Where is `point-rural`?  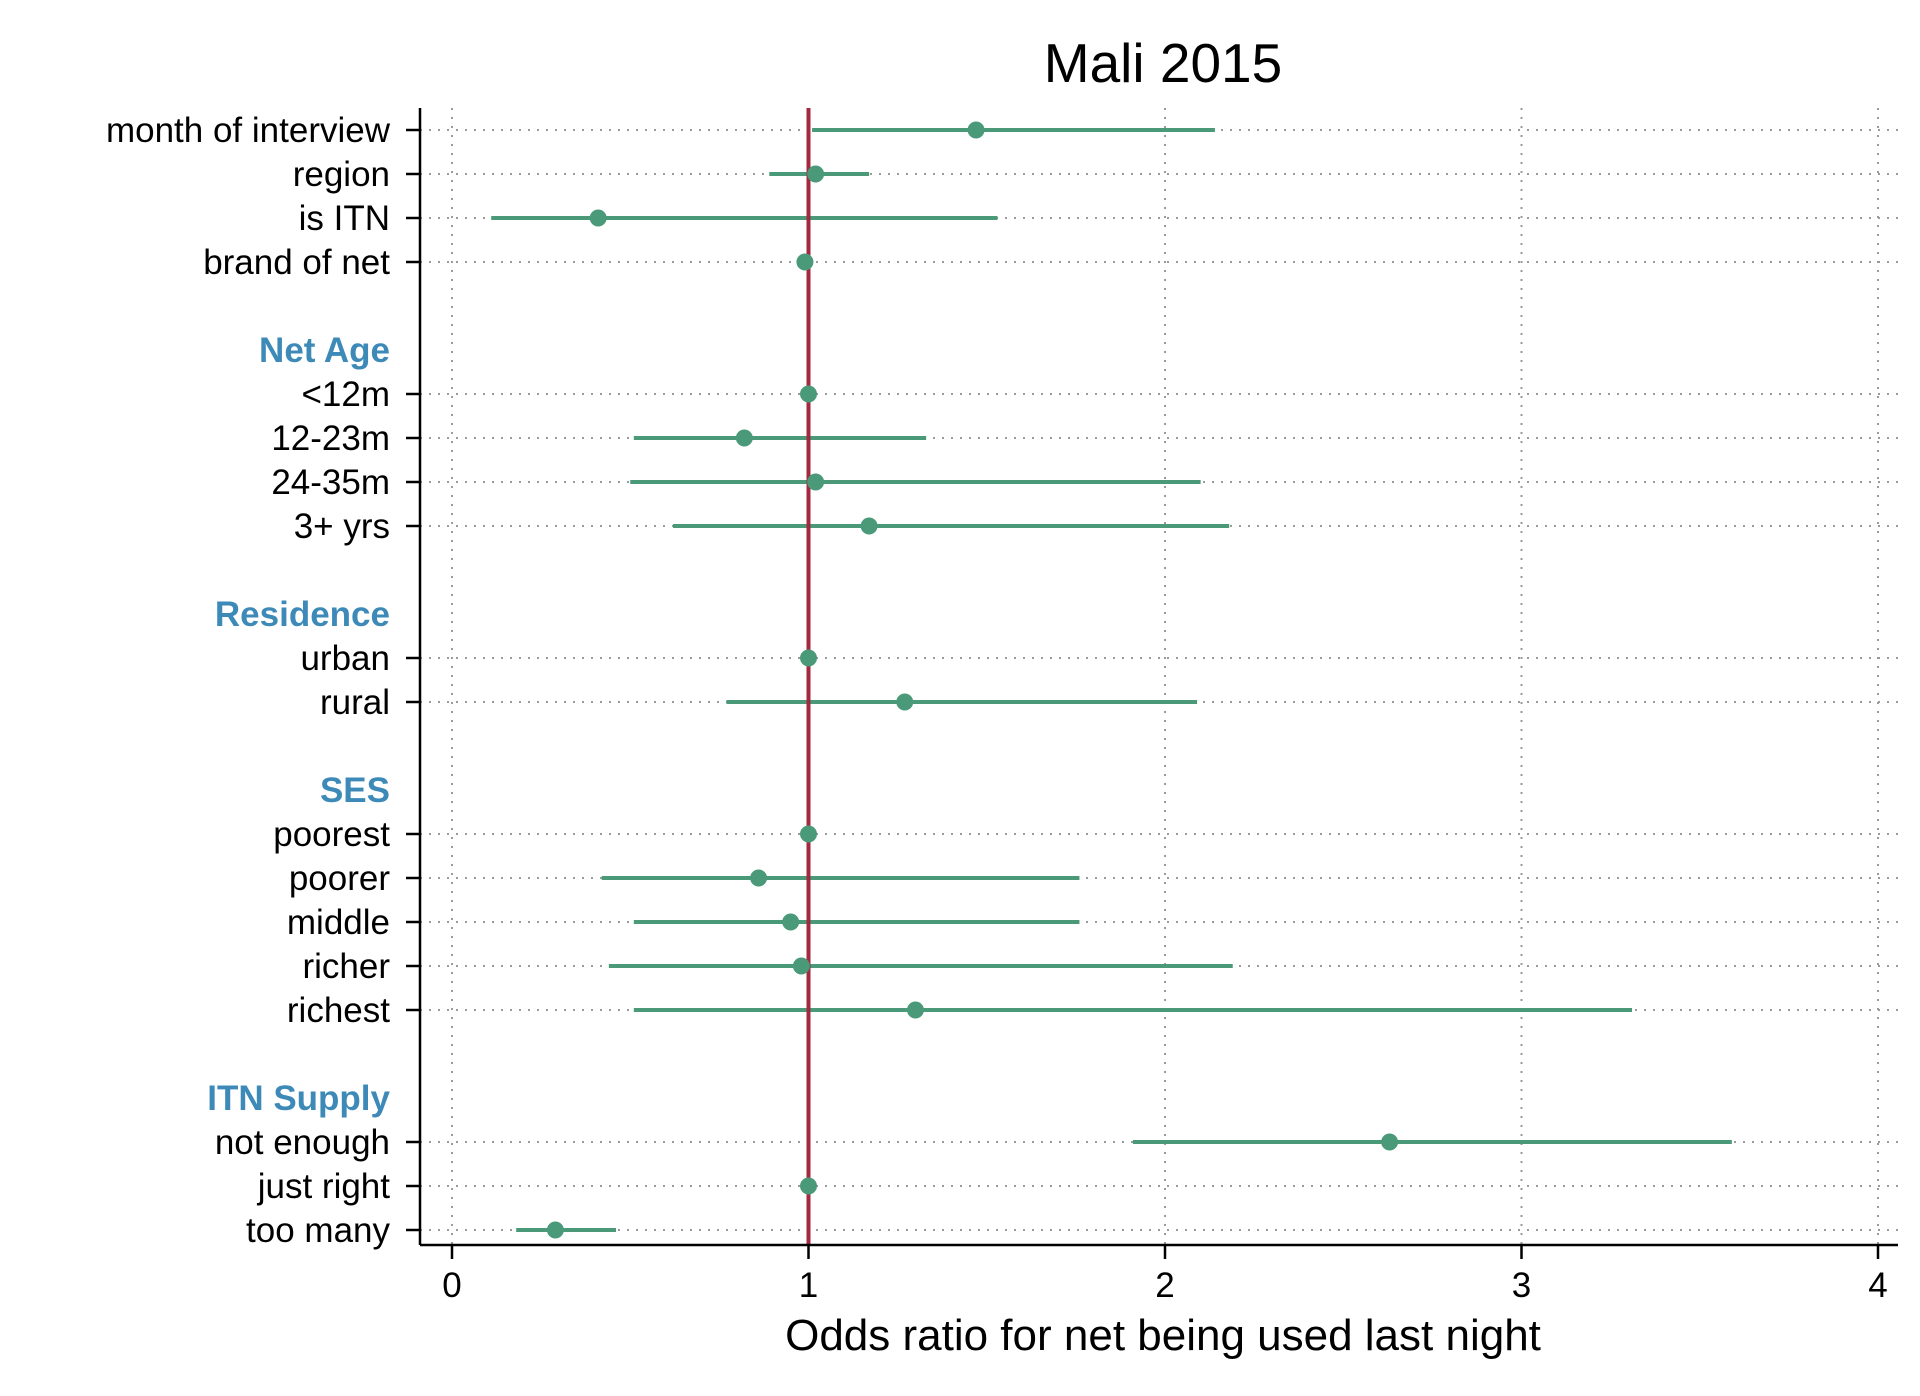
point-rural is located at coordinates (905, 702).